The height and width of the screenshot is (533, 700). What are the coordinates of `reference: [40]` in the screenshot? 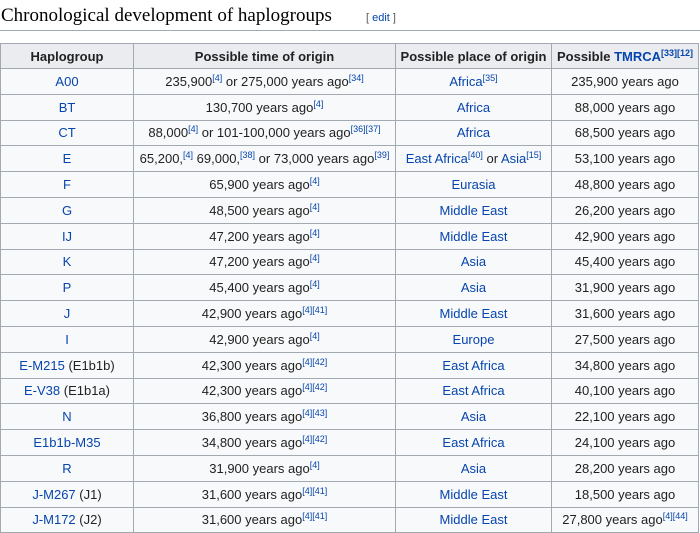 It's located at (475, 155).